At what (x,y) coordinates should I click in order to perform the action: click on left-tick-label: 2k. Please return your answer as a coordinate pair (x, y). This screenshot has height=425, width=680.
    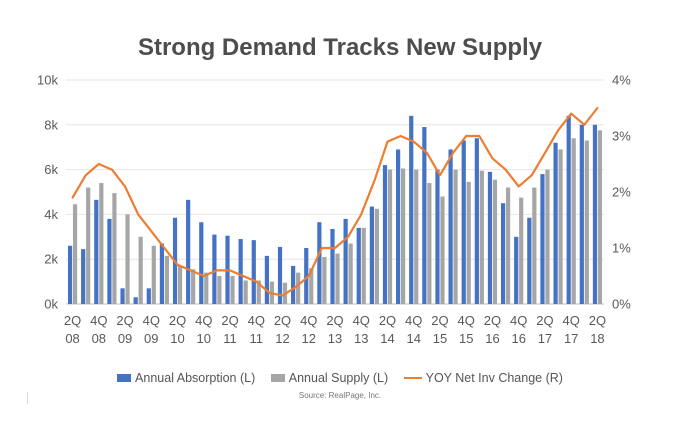
    Looking at the image, I should click on (51, 259).